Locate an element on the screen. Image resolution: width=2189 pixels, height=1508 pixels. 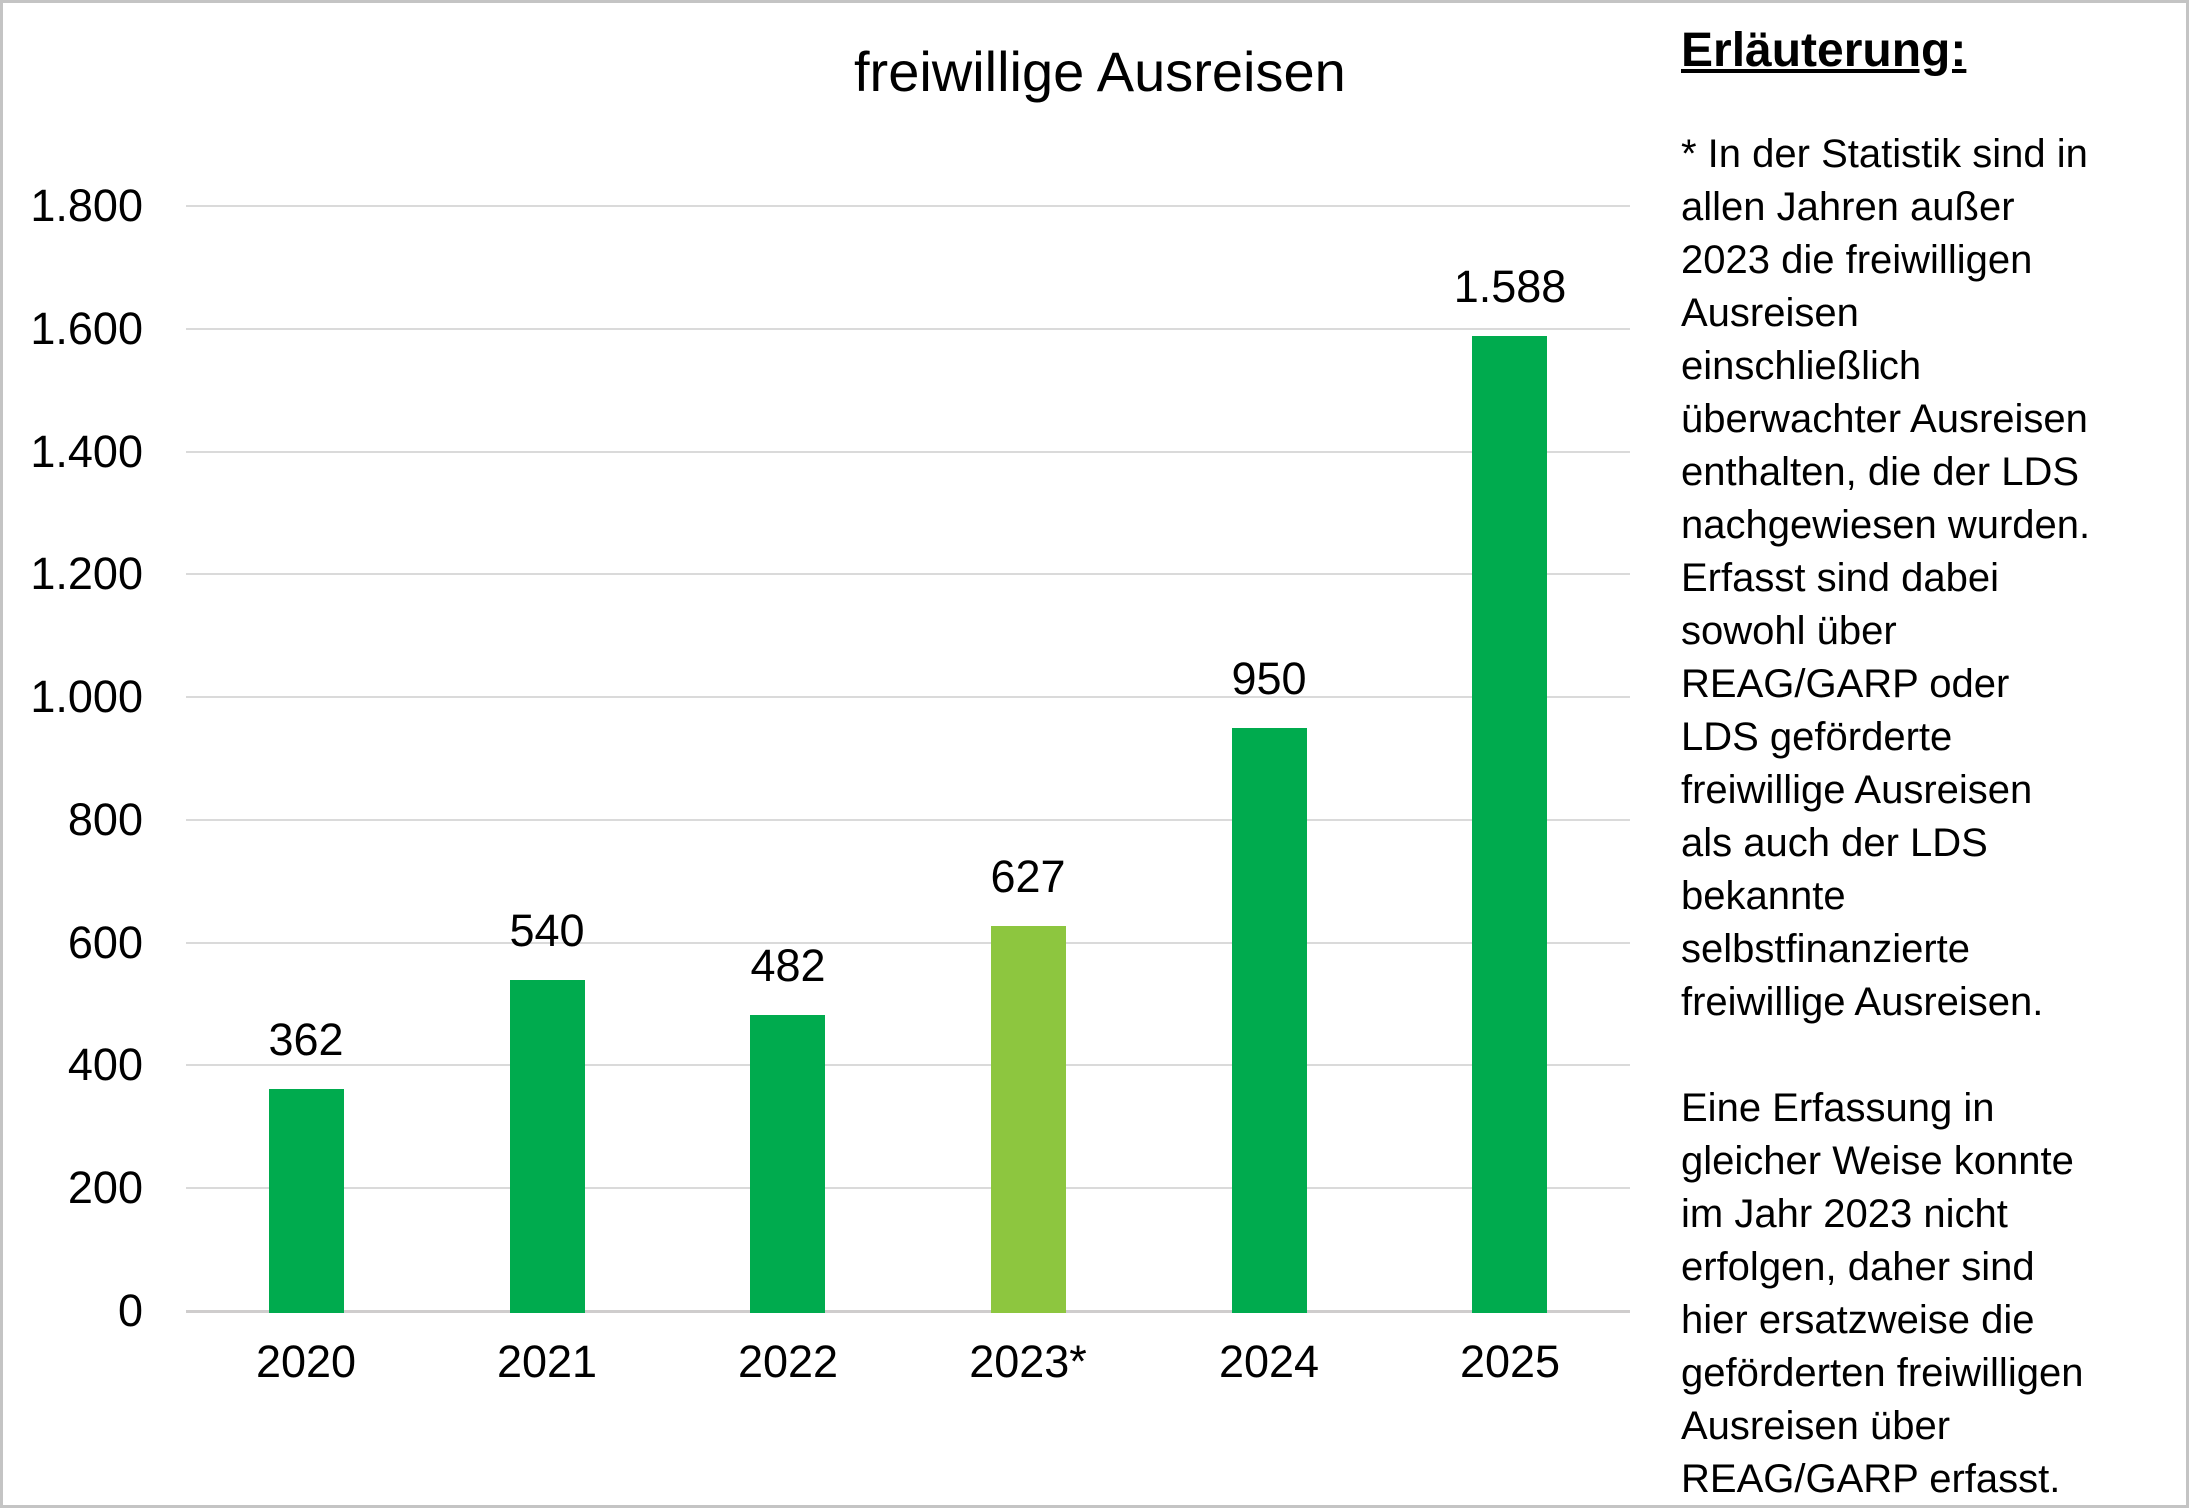
y-axis-tick-label: 1.400 is located at coordinates (86, 451).